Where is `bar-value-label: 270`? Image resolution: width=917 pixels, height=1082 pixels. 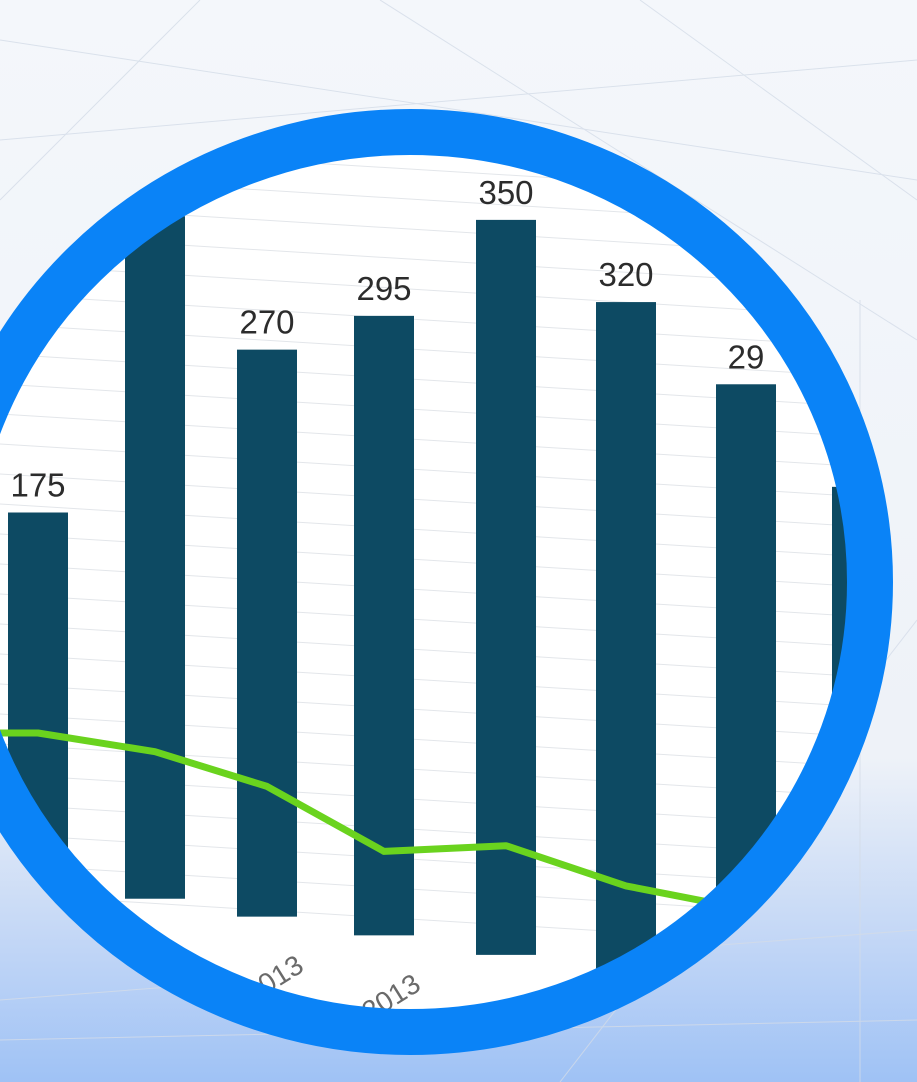 bar-value-label: 270 is located at coordinates (266, 322).